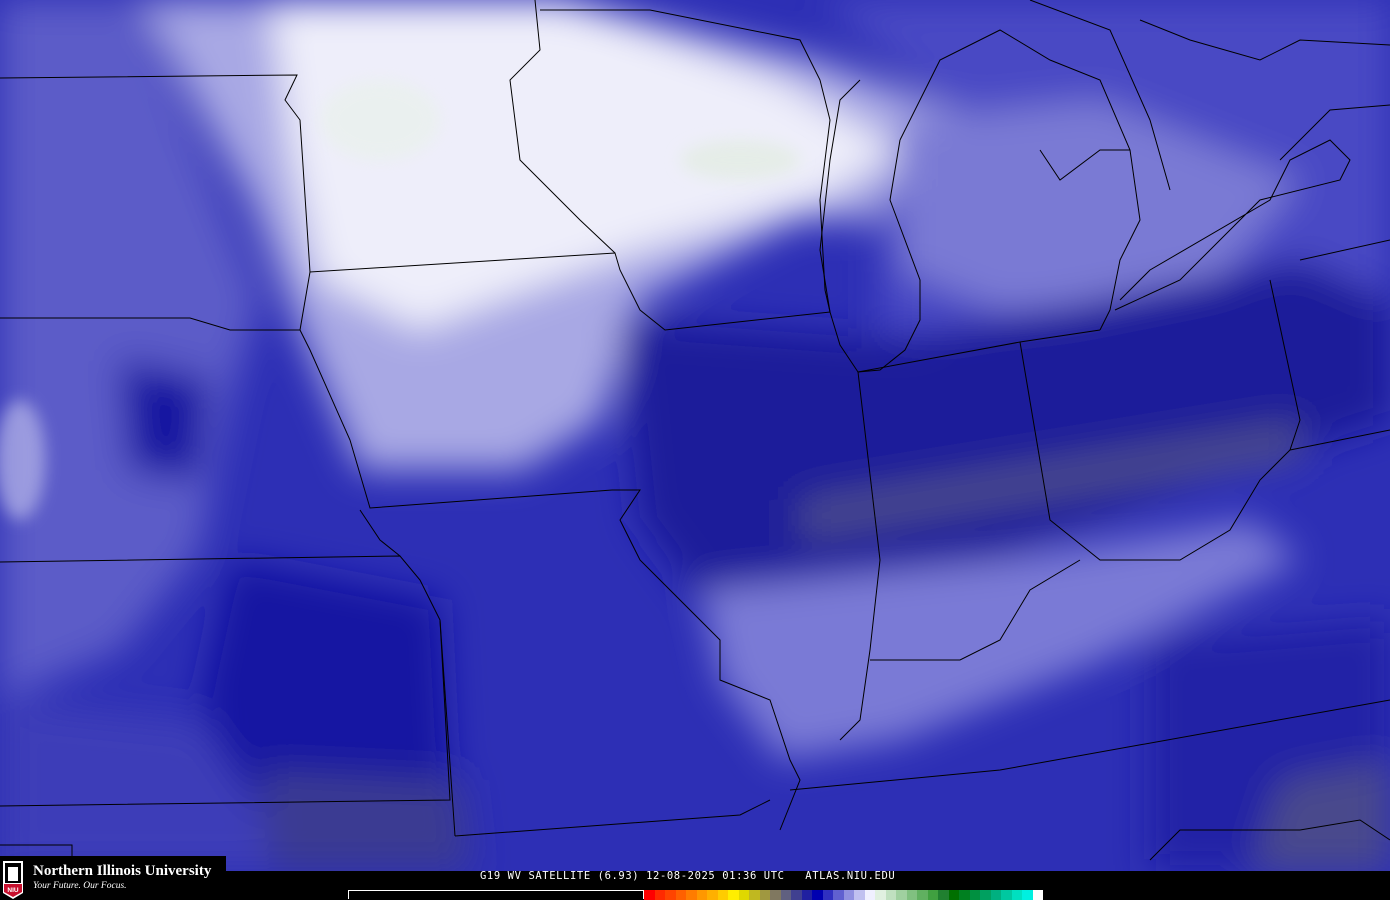  Describe the element at coordinates (496, 894) in the screenshot. I see `color-scale-empty-segment` at that location.